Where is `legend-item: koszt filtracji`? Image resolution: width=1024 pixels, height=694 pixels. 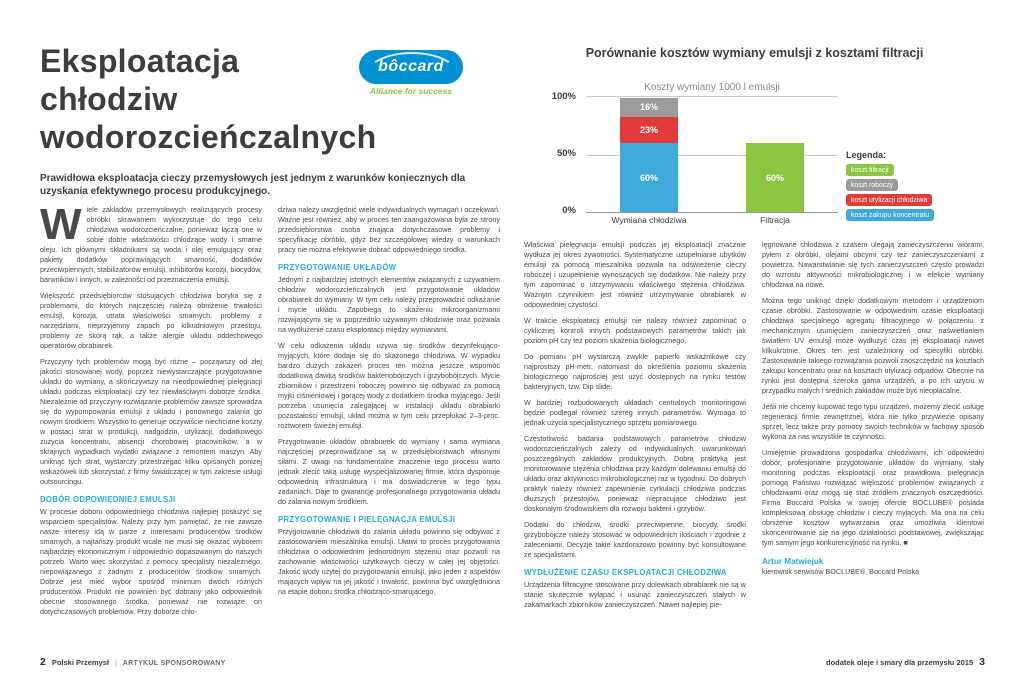 legend-item: koszt filtracji is located at coordinates (870, 170).